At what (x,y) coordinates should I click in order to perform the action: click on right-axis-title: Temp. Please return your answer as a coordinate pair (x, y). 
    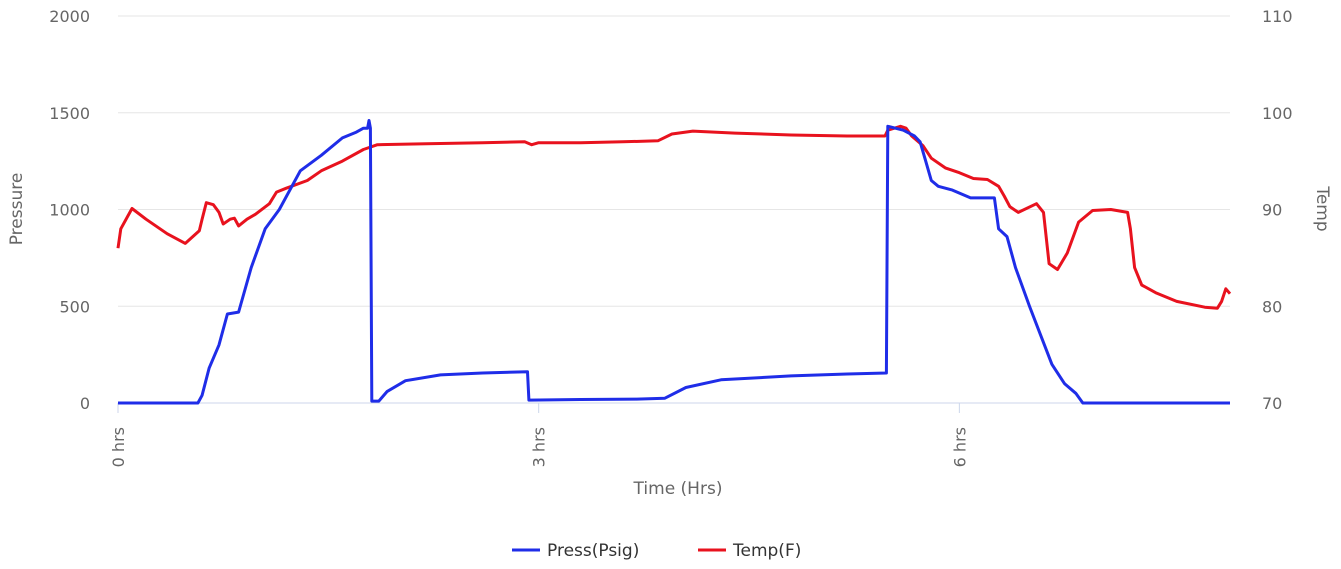
    Looking at the image, I should click on (1322, 208).